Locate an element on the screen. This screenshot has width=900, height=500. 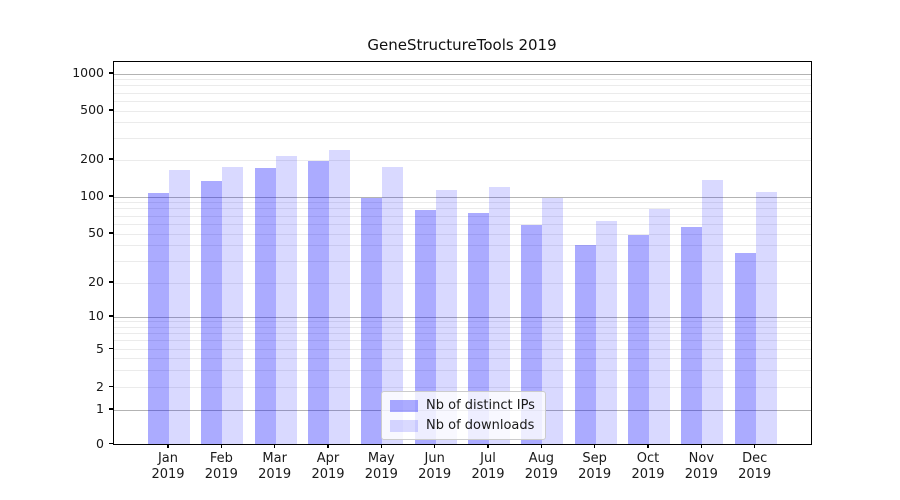
y-tick-label: 20 is located at coordinates (96, 281).